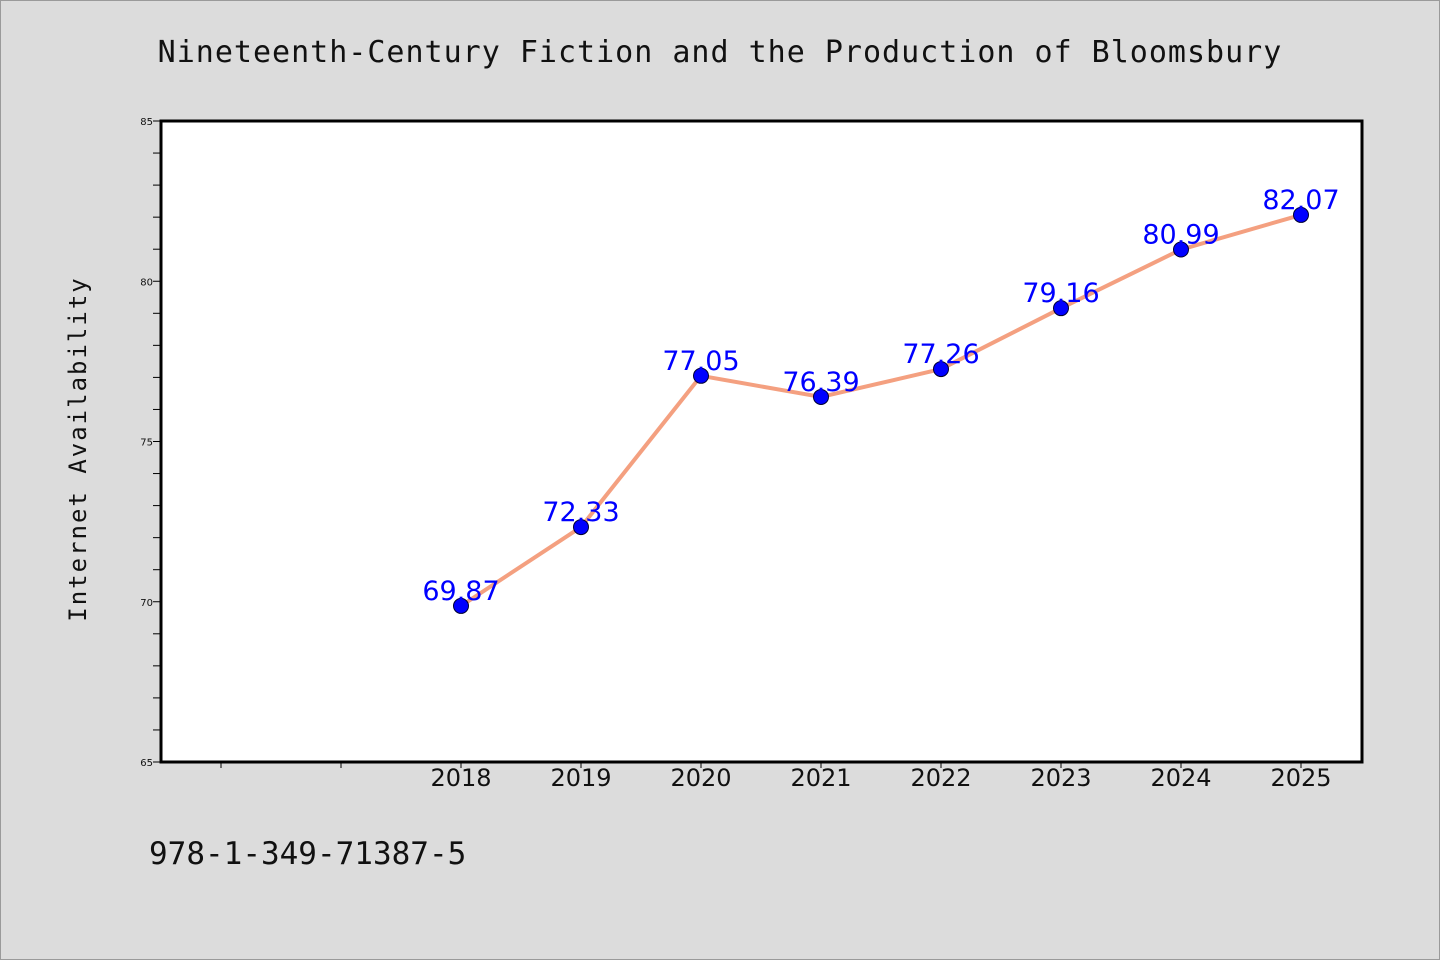 Image resolution: width=1440 pixels, height=960 pixels. Describe the element at coordinates (1180, 778) in the screenshot. I see `x-tick-label: 2024` at that location.